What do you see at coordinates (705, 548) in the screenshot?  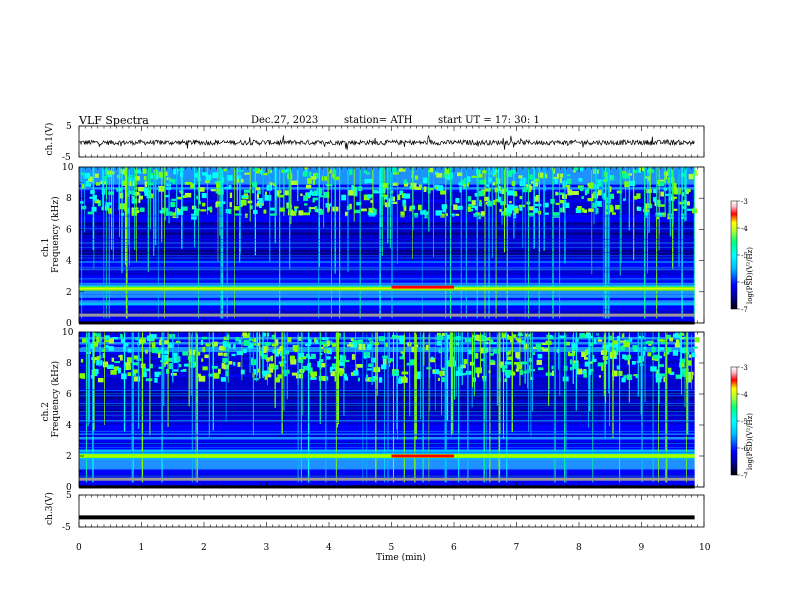 I see `x-tick-label: 10` at bounding box center [705, 548].